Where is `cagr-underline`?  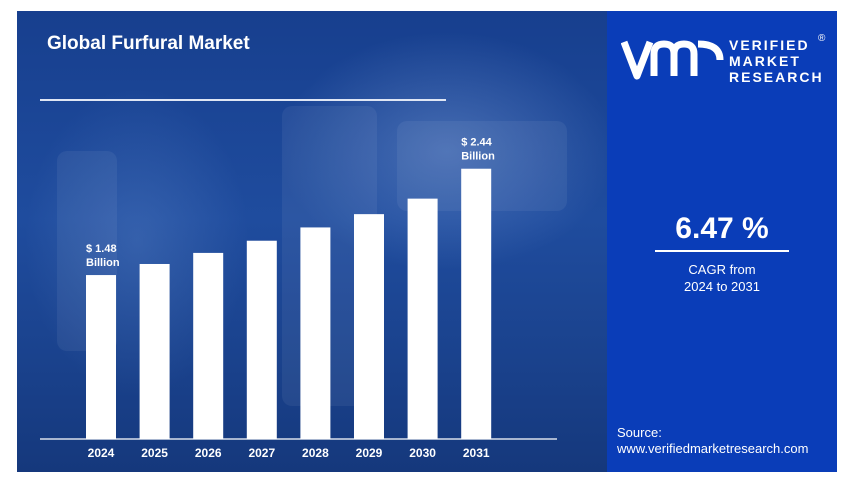
cagr-underline is located at coordinates (722, 251).